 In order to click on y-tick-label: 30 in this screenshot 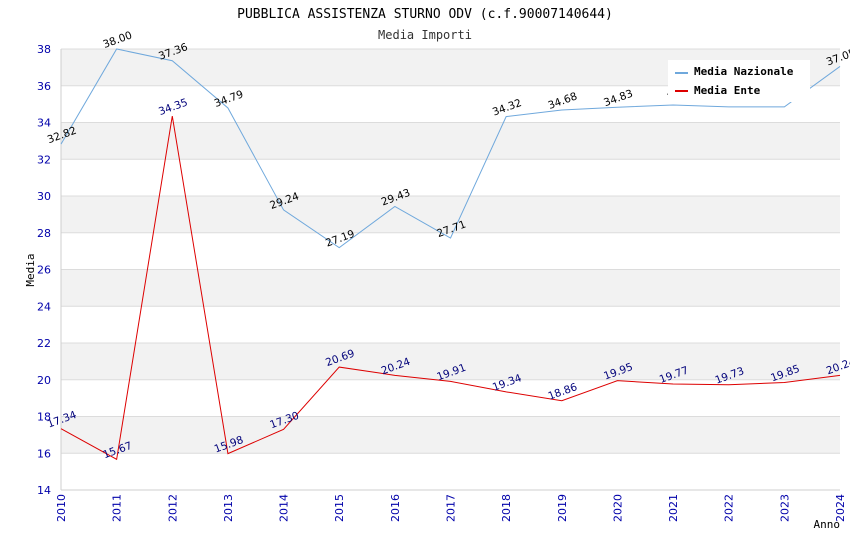, I will do `click(44, 196)`.